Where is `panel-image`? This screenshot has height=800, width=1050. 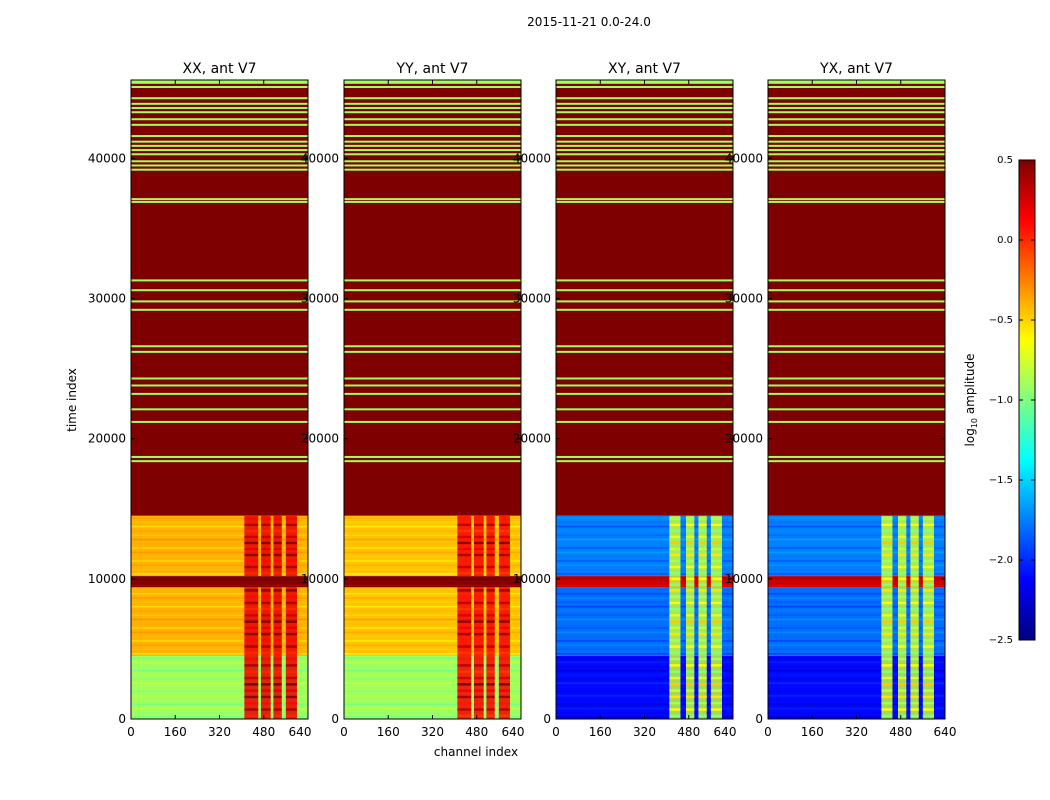 panel-image is located at coordinates (432, 399).